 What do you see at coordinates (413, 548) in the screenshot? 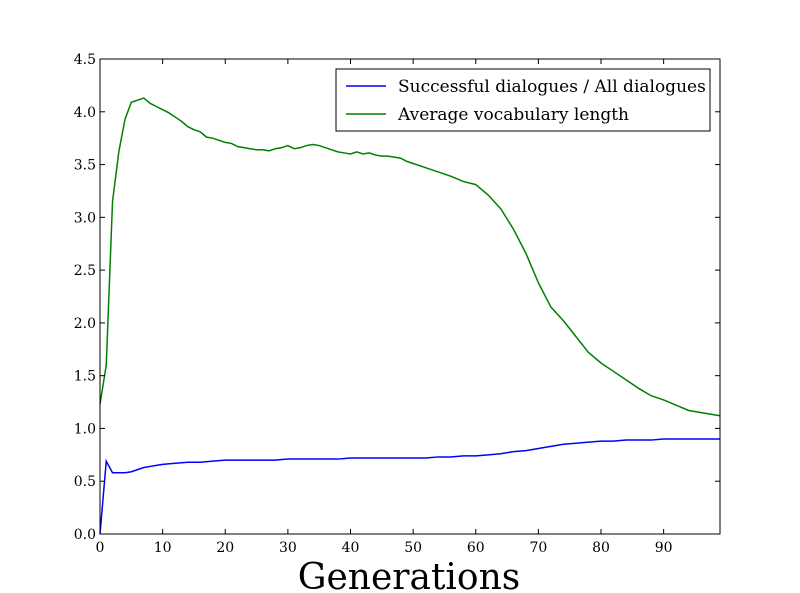
I see `x-tick-label: 50` at bounding box center [413, 548].